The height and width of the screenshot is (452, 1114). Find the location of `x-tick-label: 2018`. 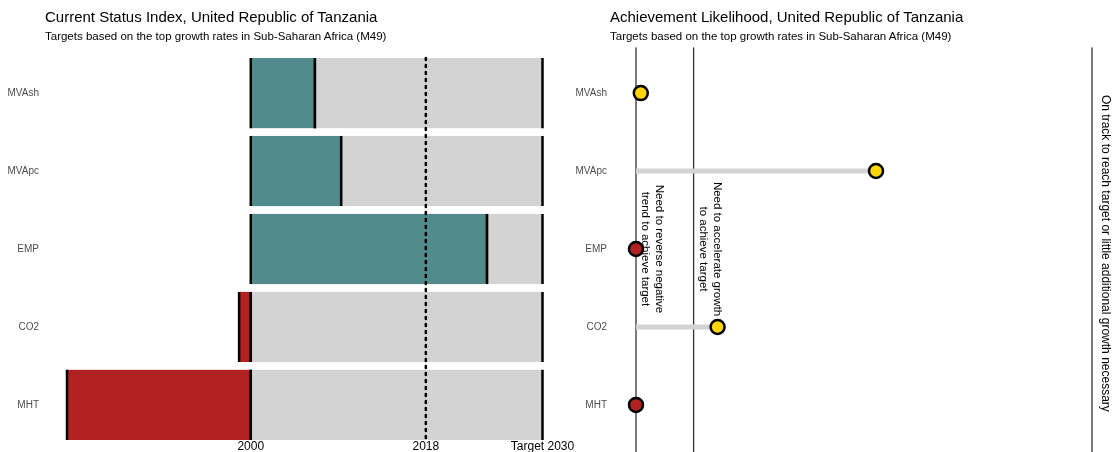

x-tick-label: 2018 is located at coordinates (426, 445).